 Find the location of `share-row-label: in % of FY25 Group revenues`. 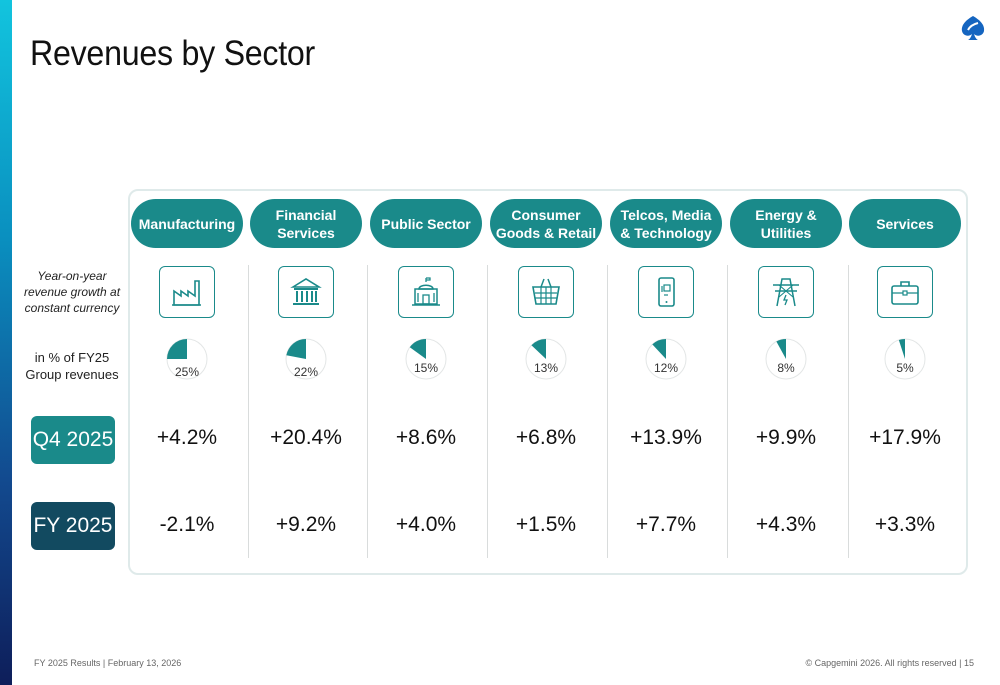

share-row-label: in % of FY25 Group revenues is located at coordinates (72, 366).